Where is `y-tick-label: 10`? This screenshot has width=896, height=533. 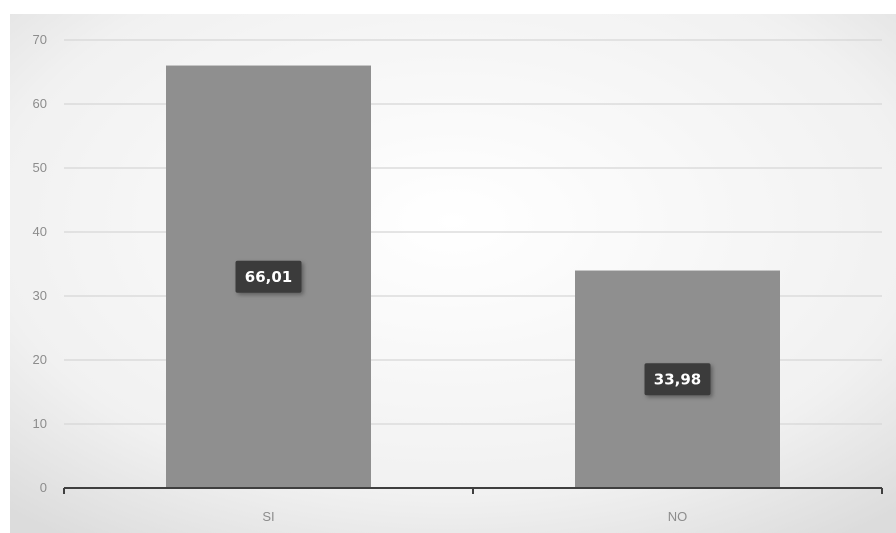 y-tick-label: 10 is located at coordinates (40, 423).